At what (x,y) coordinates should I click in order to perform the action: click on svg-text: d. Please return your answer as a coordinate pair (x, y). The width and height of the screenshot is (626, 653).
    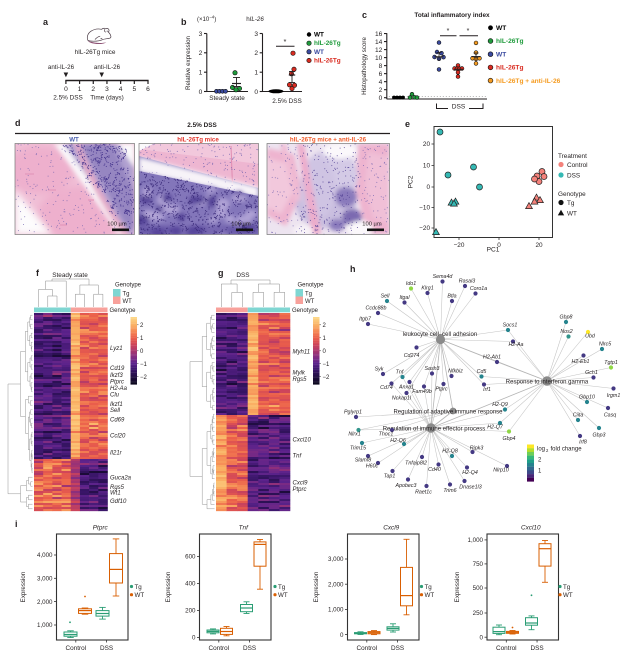
    Looking at the image, I should click on (18, 123).